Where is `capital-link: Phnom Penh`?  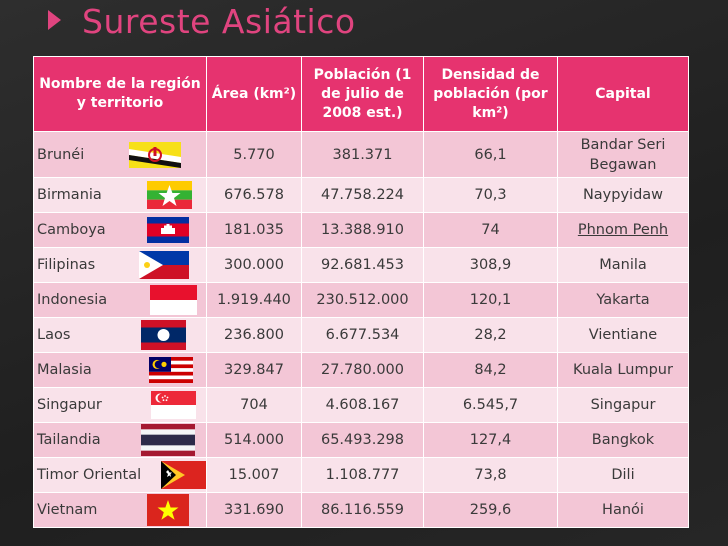 capital-link: Phnom Penh is located at coordinates (623, 230).